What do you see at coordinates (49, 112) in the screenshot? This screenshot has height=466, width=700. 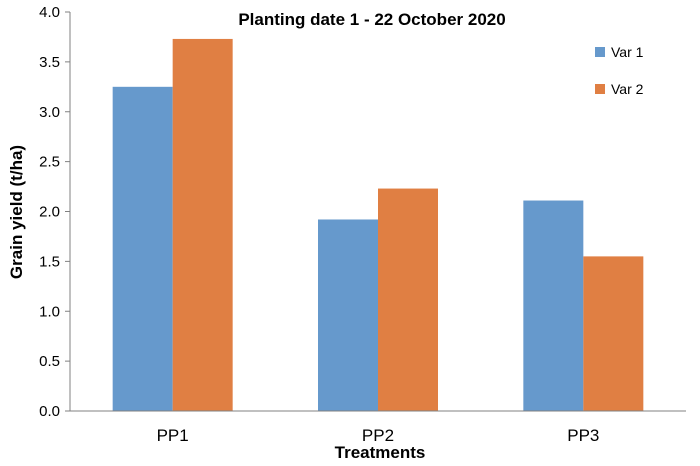 I see `y-tick-label: 3.0` at bounding box center [49, 112].